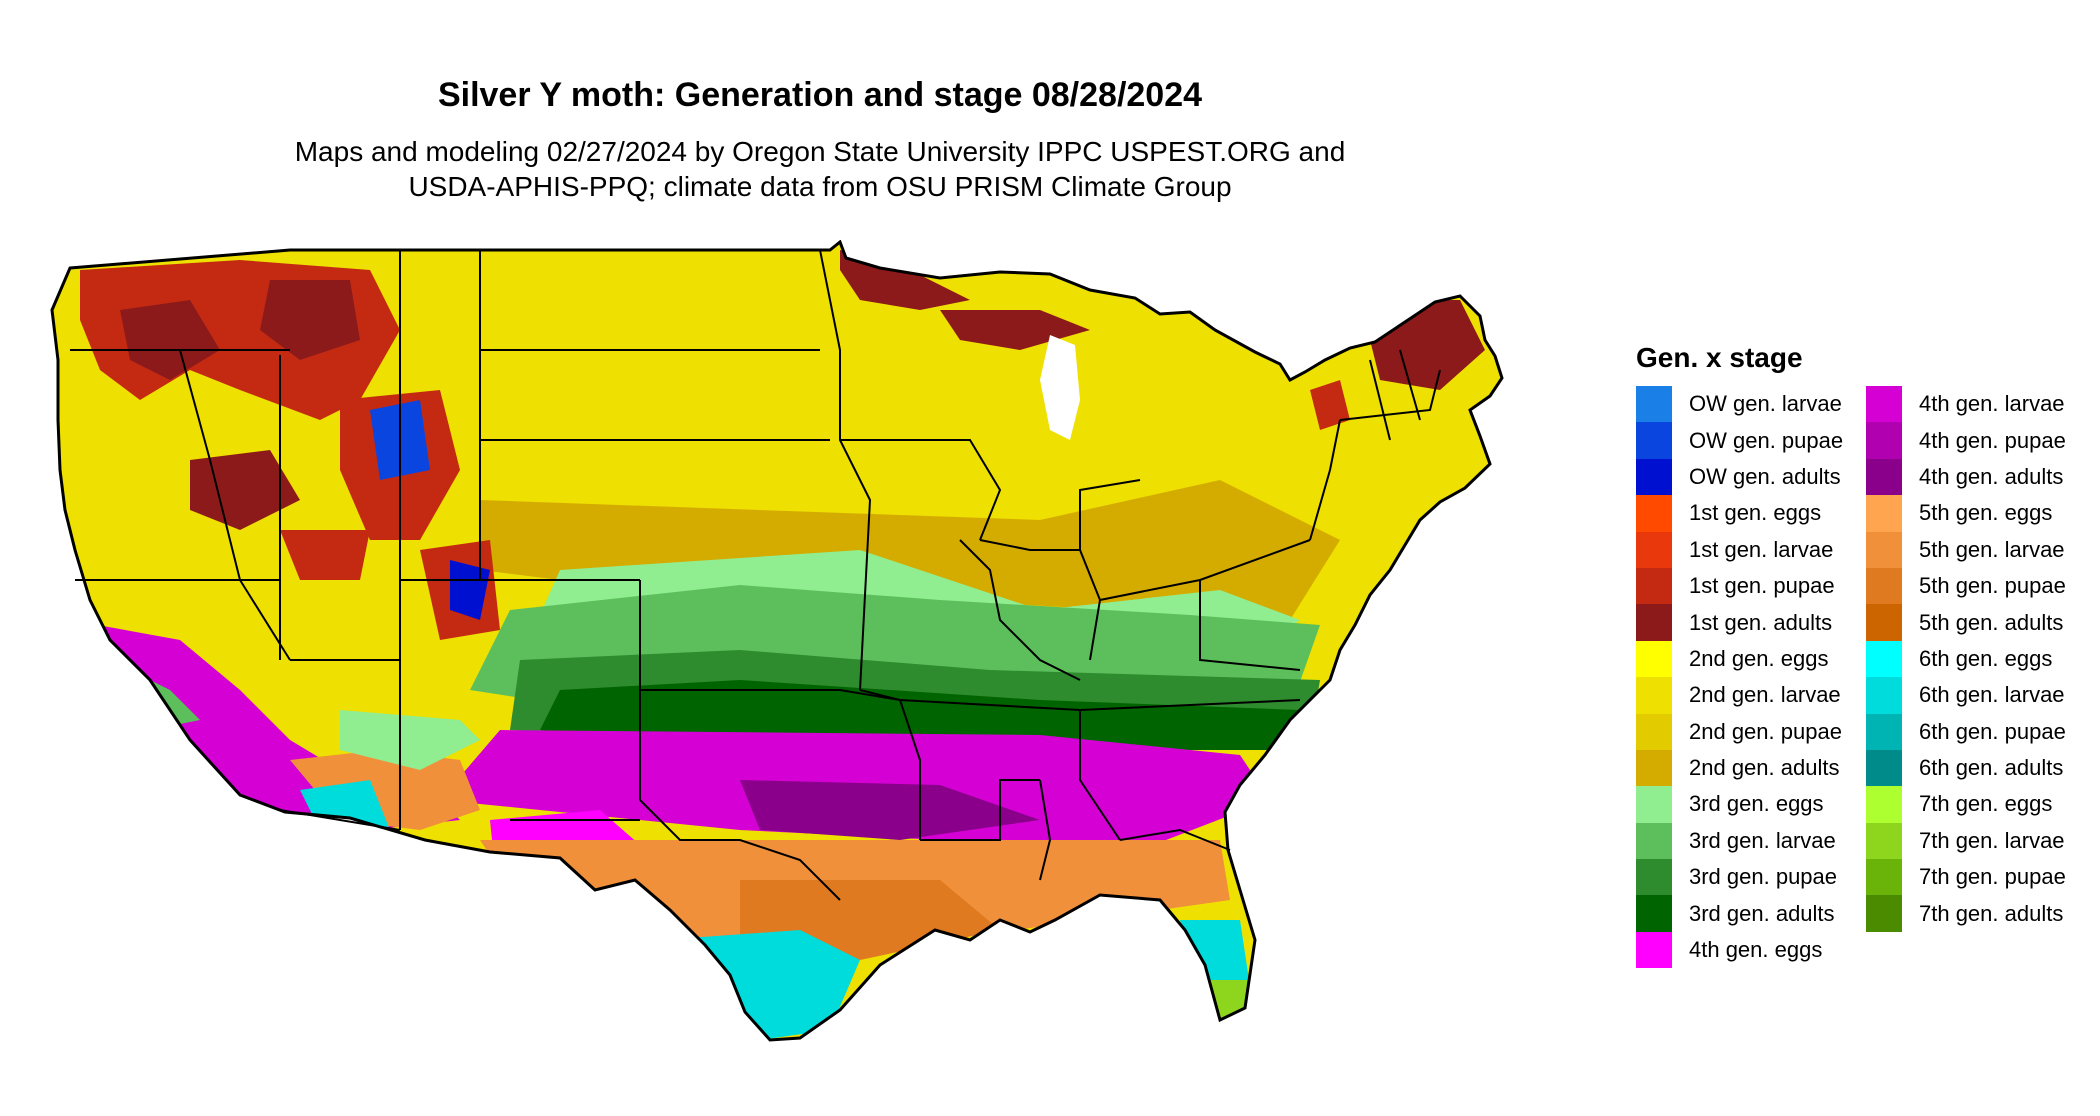 This screenshot has height=1116, width=2100. What do you see at coordinates (1765, 731) in the screenshot?
I see `legend-label: 2nd gen. pupae` at bounding box center [1765, 731].